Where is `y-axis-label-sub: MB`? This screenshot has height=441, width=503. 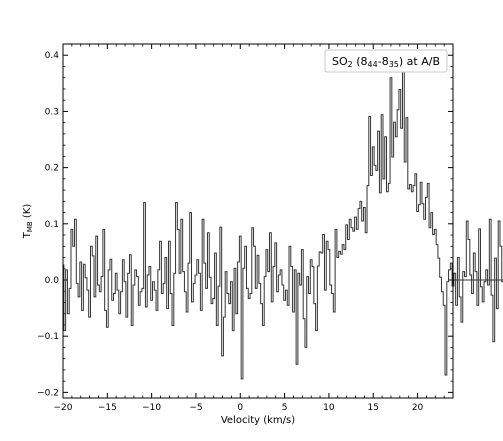 y-axis-label-sub: MB is located at coordinates (30, 226).